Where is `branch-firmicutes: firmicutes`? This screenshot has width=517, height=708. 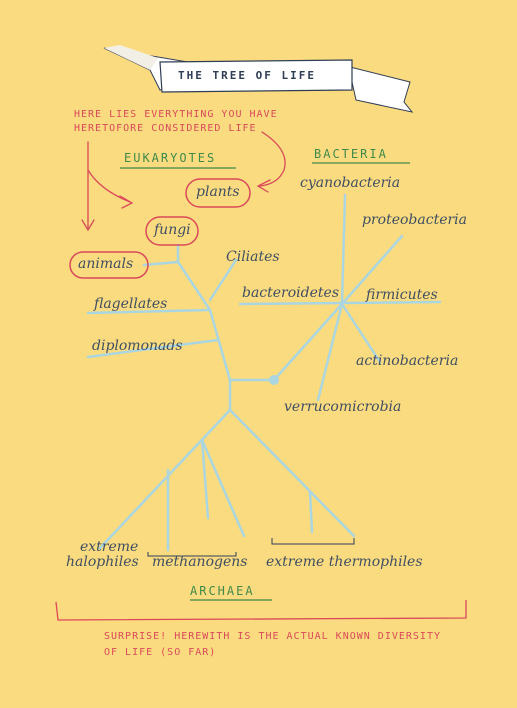
branch-firmicutes: firmicutes is located at coordinates (402, 295).